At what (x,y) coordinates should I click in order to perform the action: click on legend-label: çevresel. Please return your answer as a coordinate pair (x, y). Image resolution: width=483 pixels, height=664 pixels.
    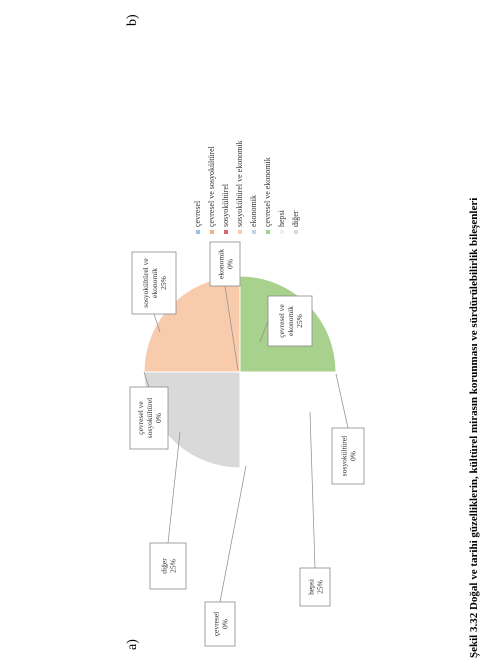
    Looking at the image, I should click on (197, 213).